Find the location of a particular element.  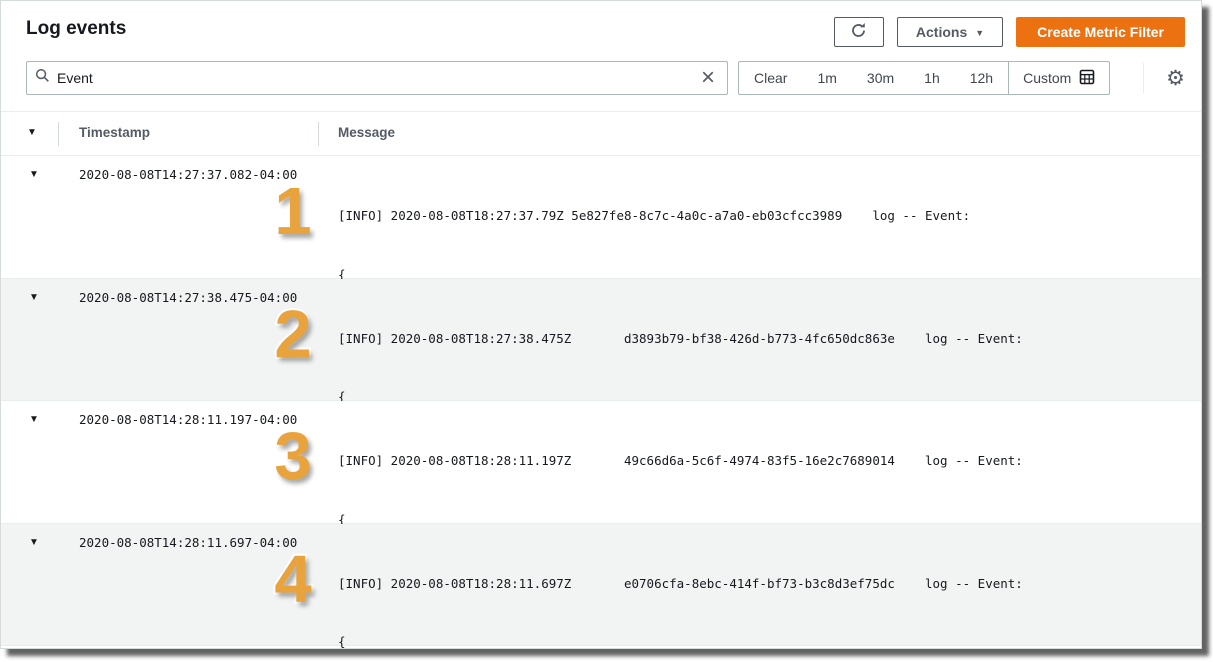

gear-icon: ⚙ is located at coordinates (1175, 78).